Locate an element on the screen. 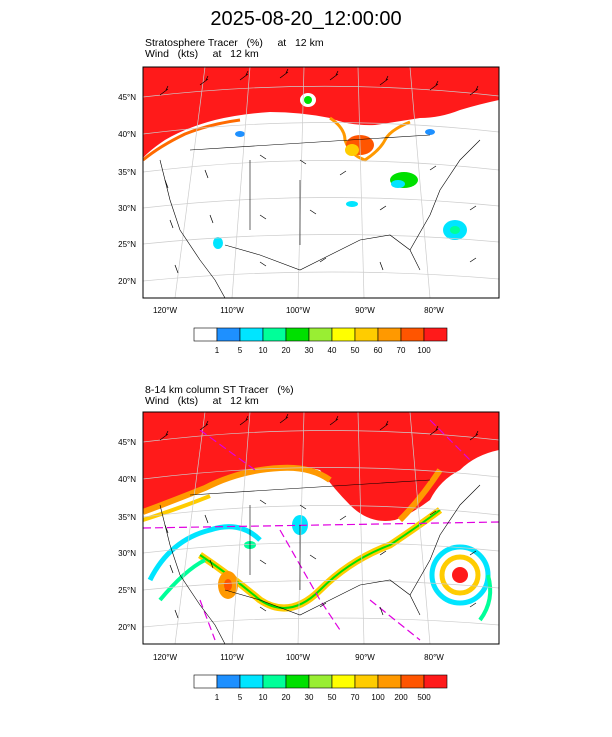  panel2-colorbar-label: 1 is located at coordinates (217, 697).